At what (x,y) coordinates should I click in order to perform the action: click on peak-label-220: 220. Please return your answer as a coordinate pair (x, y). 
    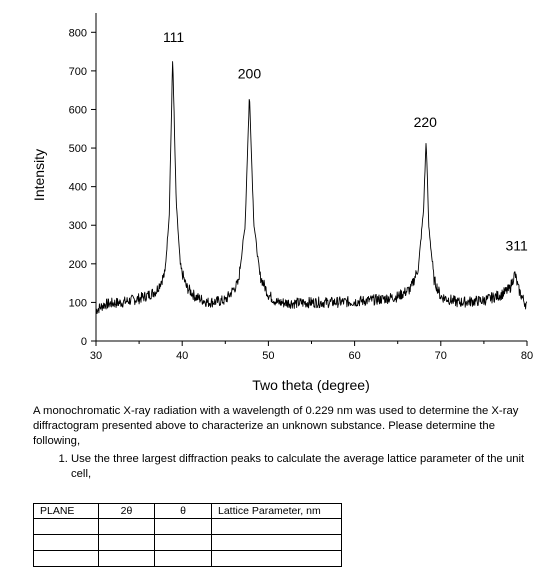
    Looking at the image, I should click on (426, 122).